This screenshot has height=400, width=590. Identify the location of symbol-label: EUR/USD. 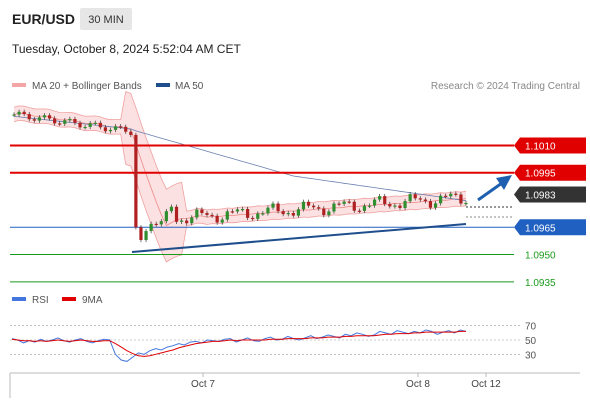
(43, 19).